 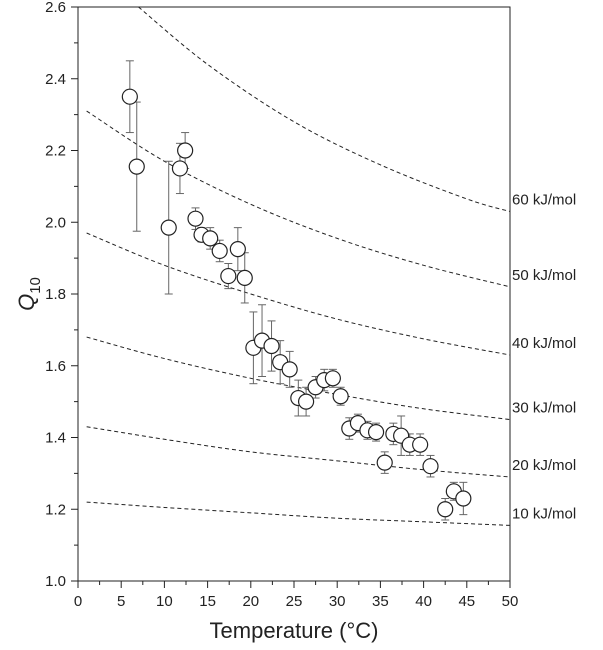 What do you see at coordinates (423, 601) in the screenshot?
I see `x-tick-label: 40` at bounding box center [423, 601].